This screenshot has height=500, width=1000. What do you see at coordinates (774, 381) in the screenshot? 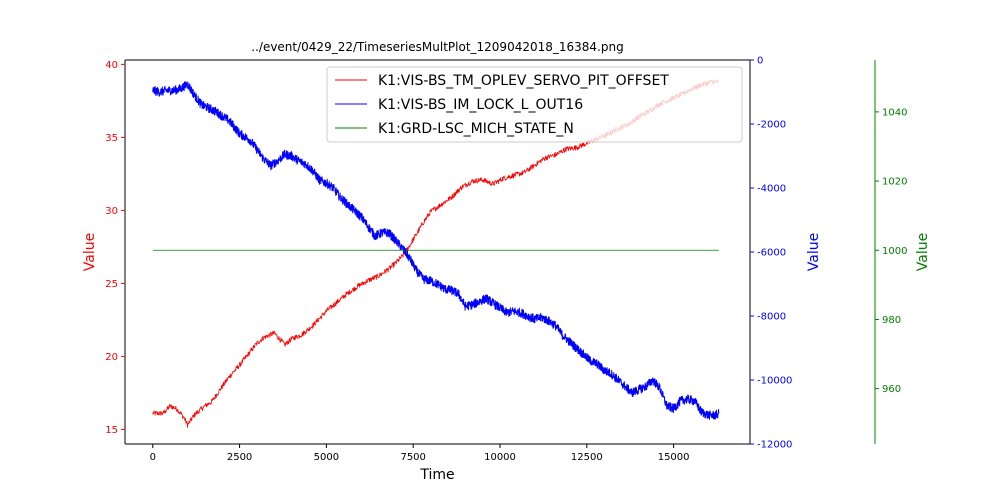
I see `right1-y-tick-label-5: -10000` at bounding box center [774, 381].